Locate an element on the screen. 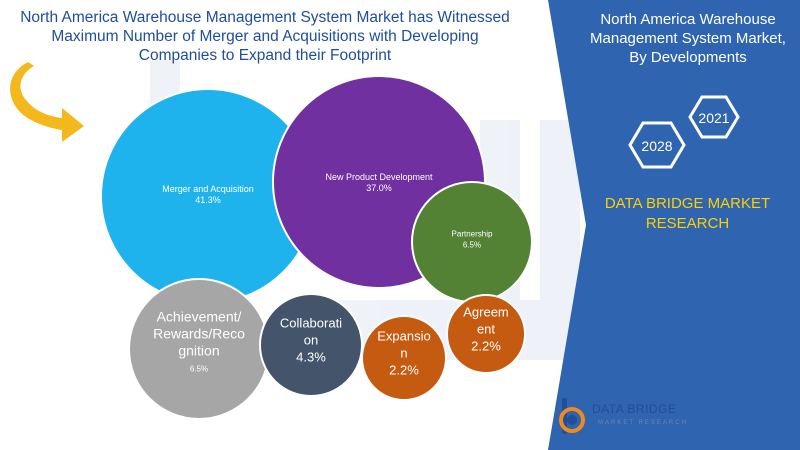 The image size is (800, 450). year-hexagon-2028 is located at coordinates (657, 145).